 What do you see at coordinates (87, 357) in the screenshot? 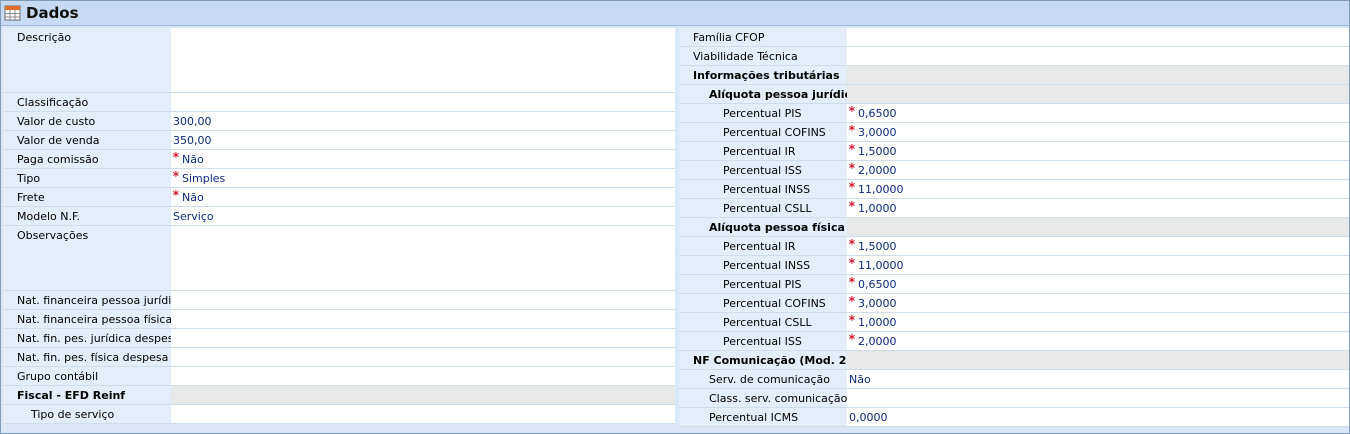
I see `field-label: Nat. fin. pes. física despesa` at bounding box center [87, 357].